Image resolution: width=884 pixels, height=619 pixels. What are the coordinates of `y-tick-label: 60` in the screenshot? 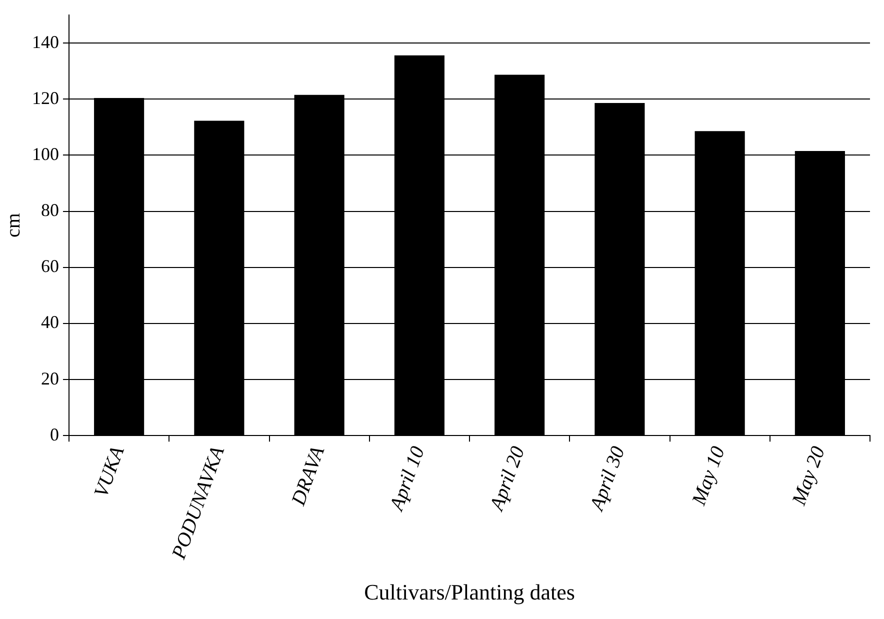 It's located at (50, 266).